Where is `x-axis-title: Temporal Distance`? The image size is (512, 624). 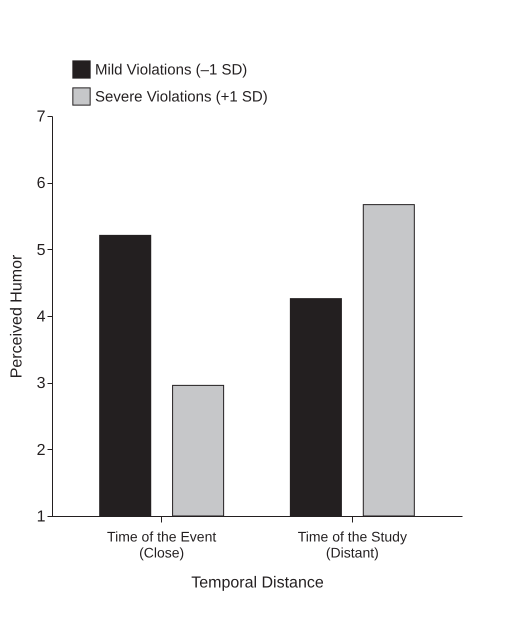
x-axis-title: Temporal Distance is located at coordinates (257, 583).